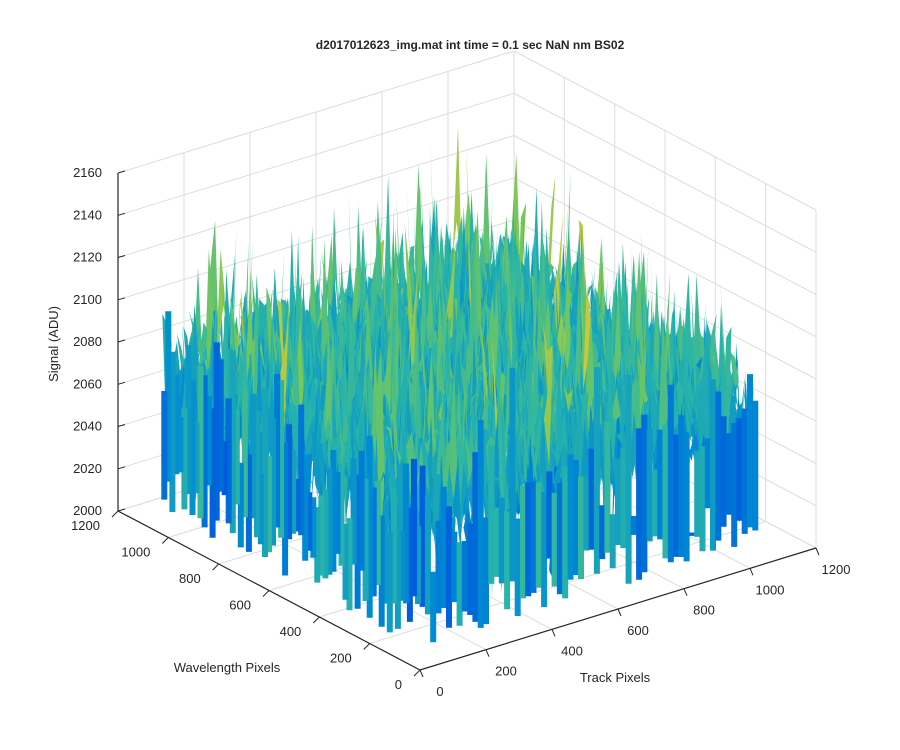 This screenshot has width=900, height=750. What do you see at coordinates (87, 468) in the screenshot?
I see `z-tick-label: 2020` at bounding box center [87, 468].